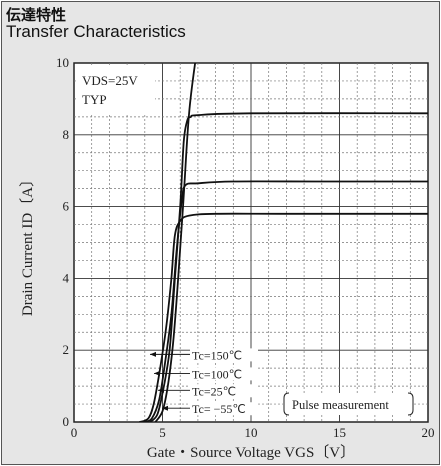  I want to click on y-tick-label: 0, so click(66, 421).